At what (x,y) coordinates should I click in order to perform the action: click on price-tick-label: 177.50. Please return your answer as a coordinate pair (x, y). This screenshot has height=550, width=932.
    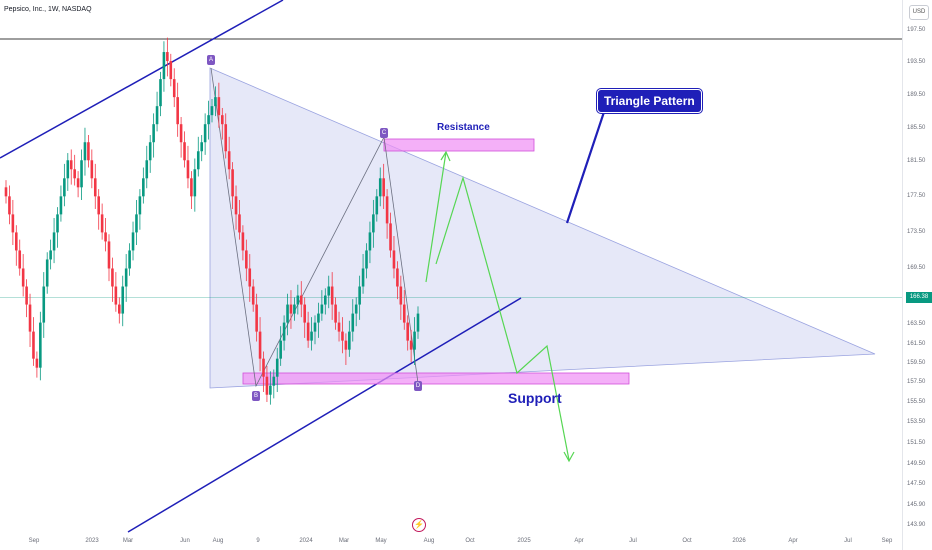
    Looking at the image, I should click on (916, 196).